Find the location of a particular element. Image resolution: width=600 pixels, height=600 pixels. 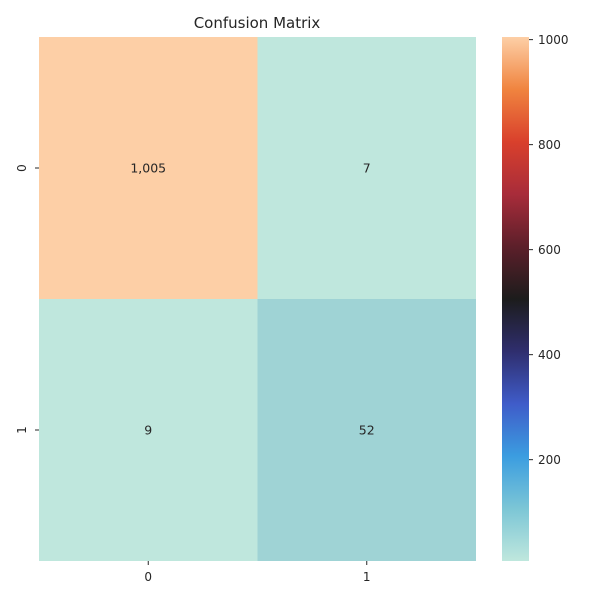

colorbar-ticks: 200 400 600 800 1000 is located at coordinates (549, 250).